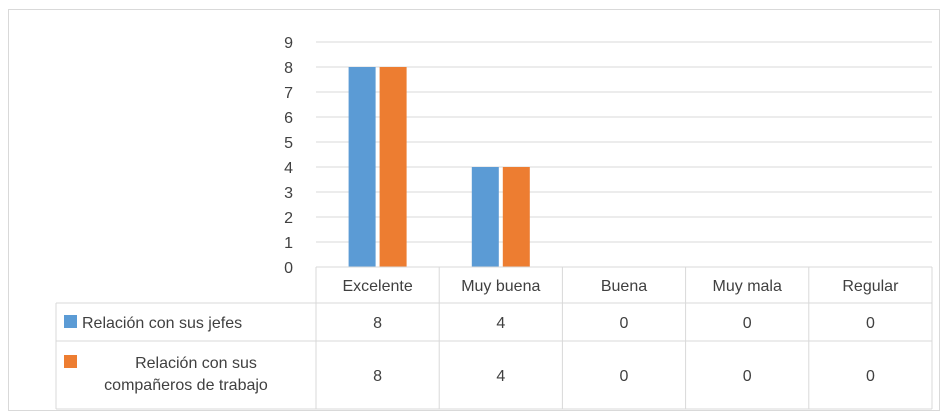  I want to click on y-tick-label: 2, so click(288, 218).